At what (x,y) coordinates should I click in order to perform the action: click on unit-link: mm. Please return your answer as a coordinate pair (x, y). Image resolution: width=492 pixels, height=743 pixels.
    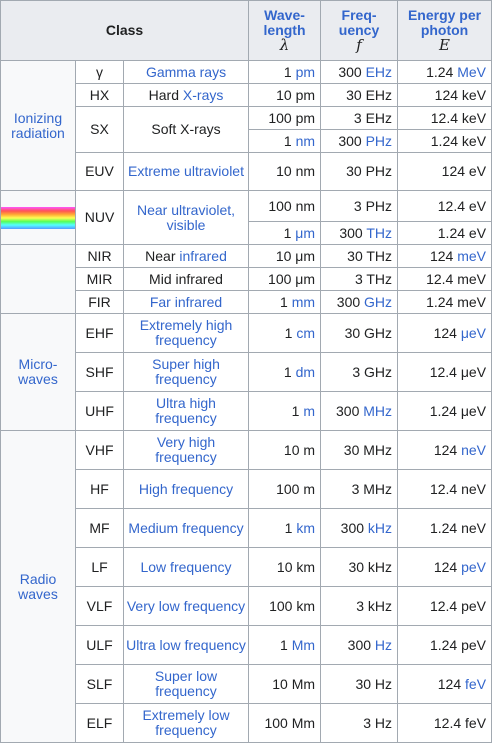
    Looking at the image, I should click on (303, 301).